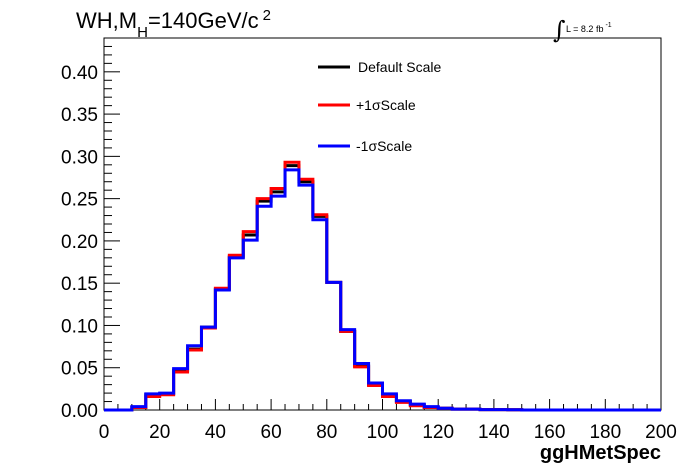 The height and width of the screenshot is (472, 696). What do you see at coordinates (600, 453) in the screenshot?
I see `x-axis-label: ggHMetSpec` at bounding box center [600, 453].